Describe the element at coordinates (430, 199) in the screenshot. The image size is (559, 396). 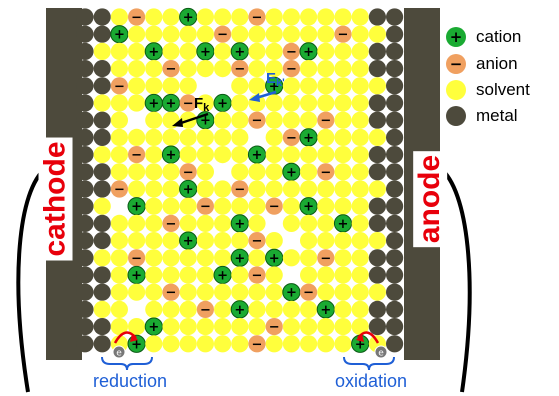
I see `anode-label: anode` at that location.